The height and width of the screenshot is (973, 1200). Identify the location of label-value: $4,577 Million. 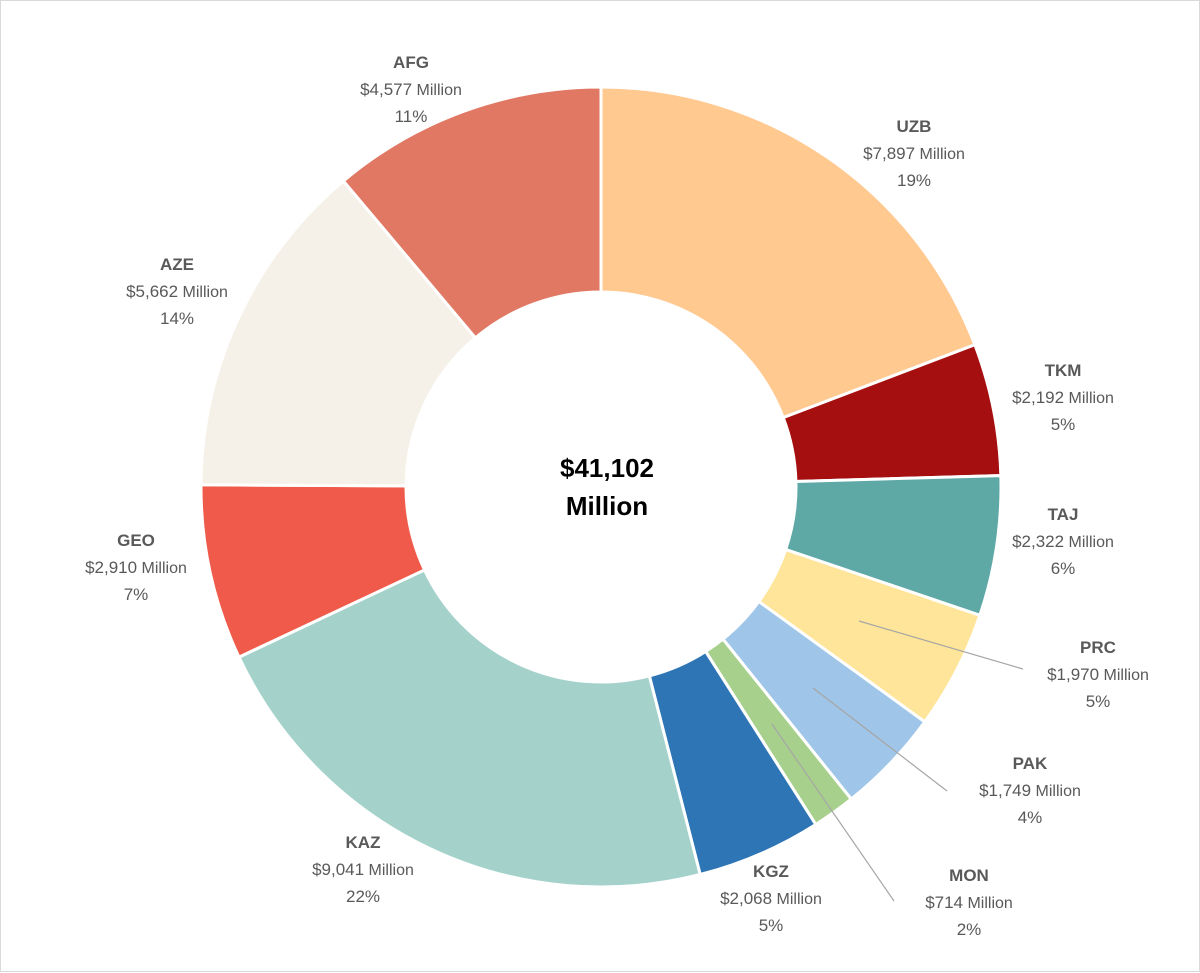
(411, 89).